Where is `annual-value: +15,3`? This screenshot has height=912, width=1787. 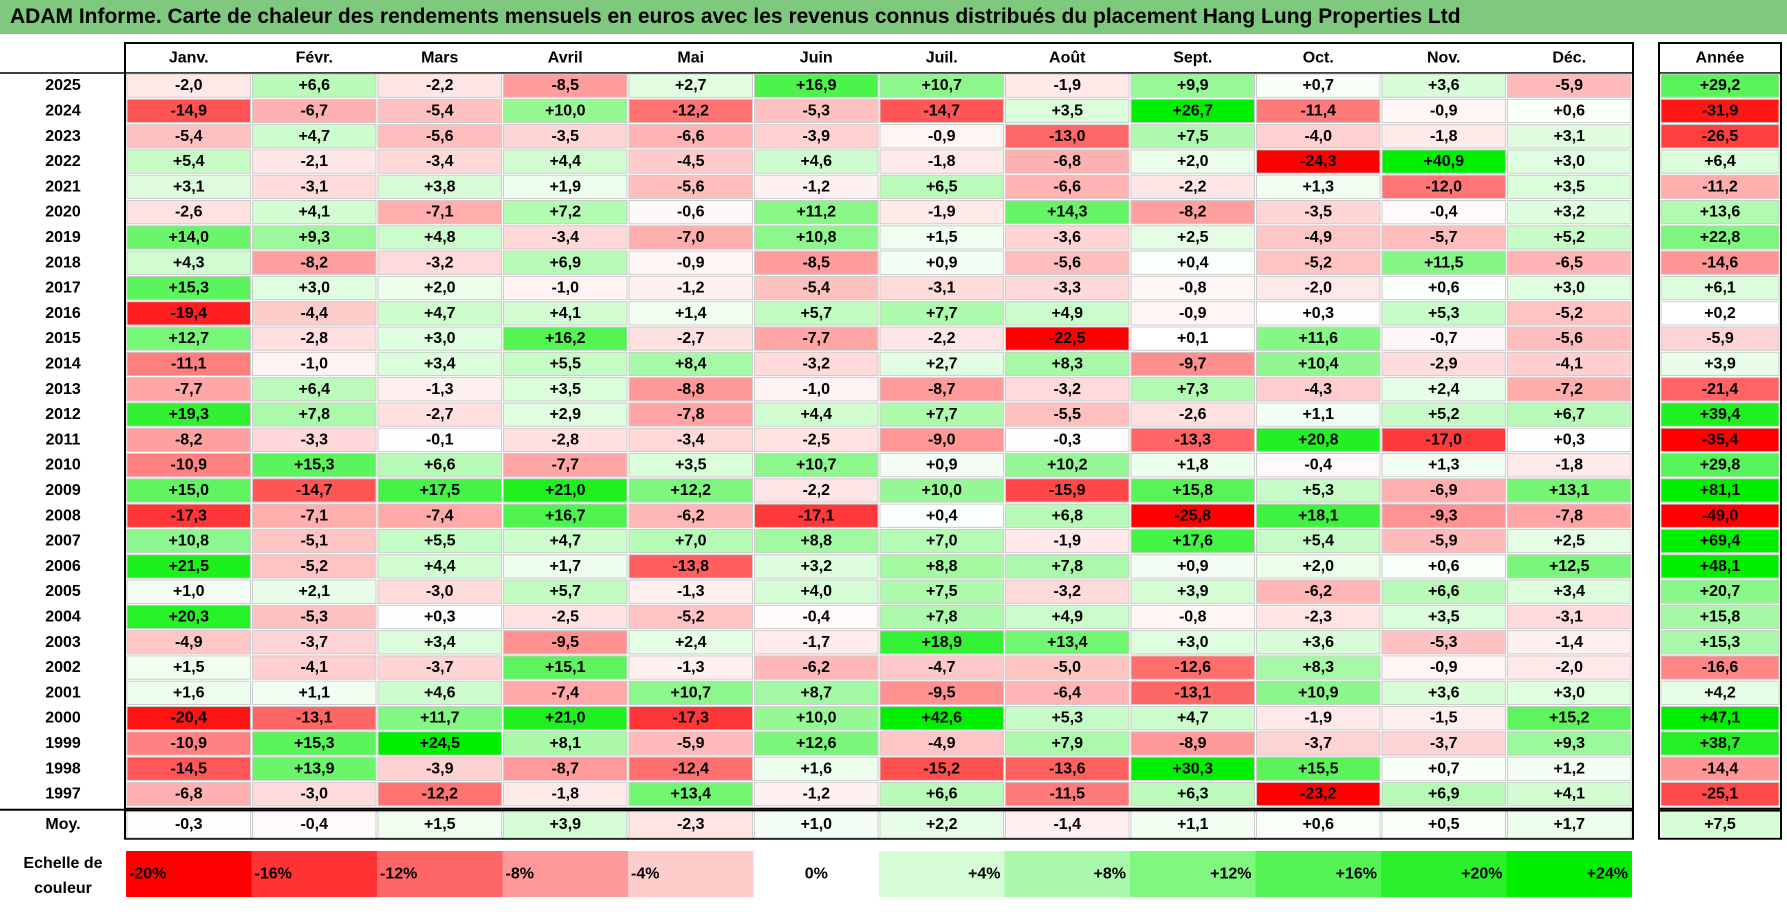 annual-value: +15,3 is located at coordinates (1720, 642).